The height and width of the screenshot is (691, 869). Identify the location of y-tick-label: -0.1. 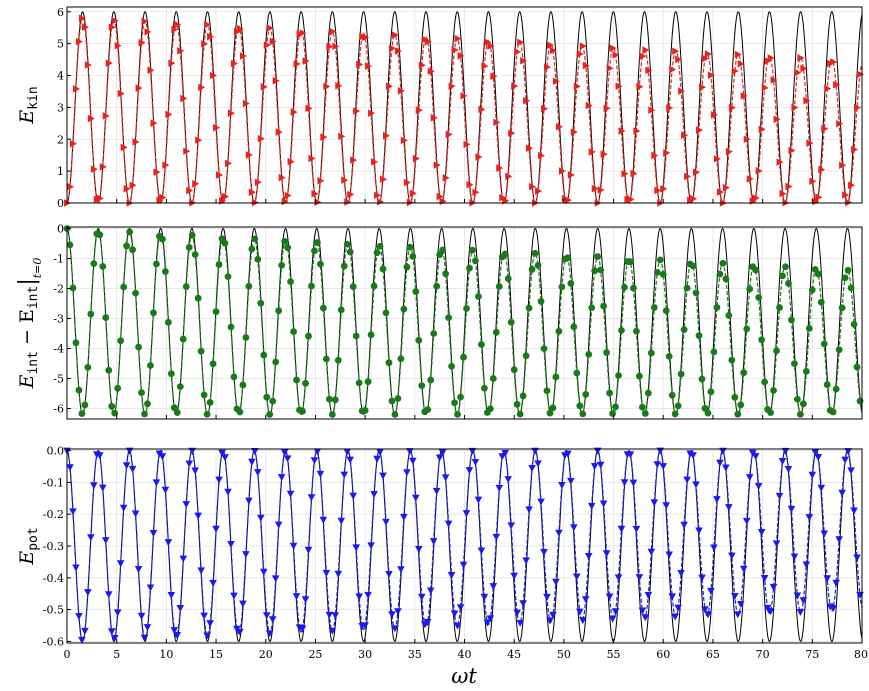
(53, 482).